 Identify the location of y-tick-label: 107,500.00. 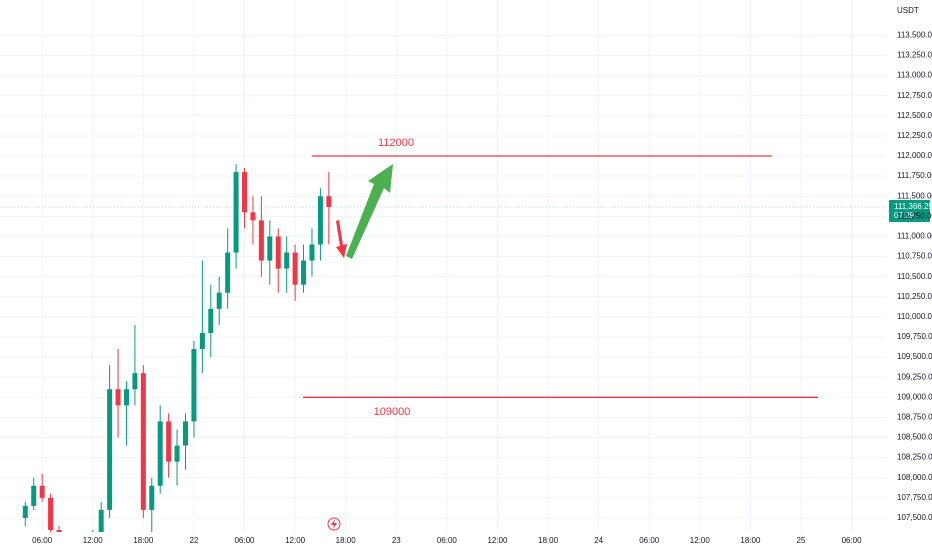
(914, 517).